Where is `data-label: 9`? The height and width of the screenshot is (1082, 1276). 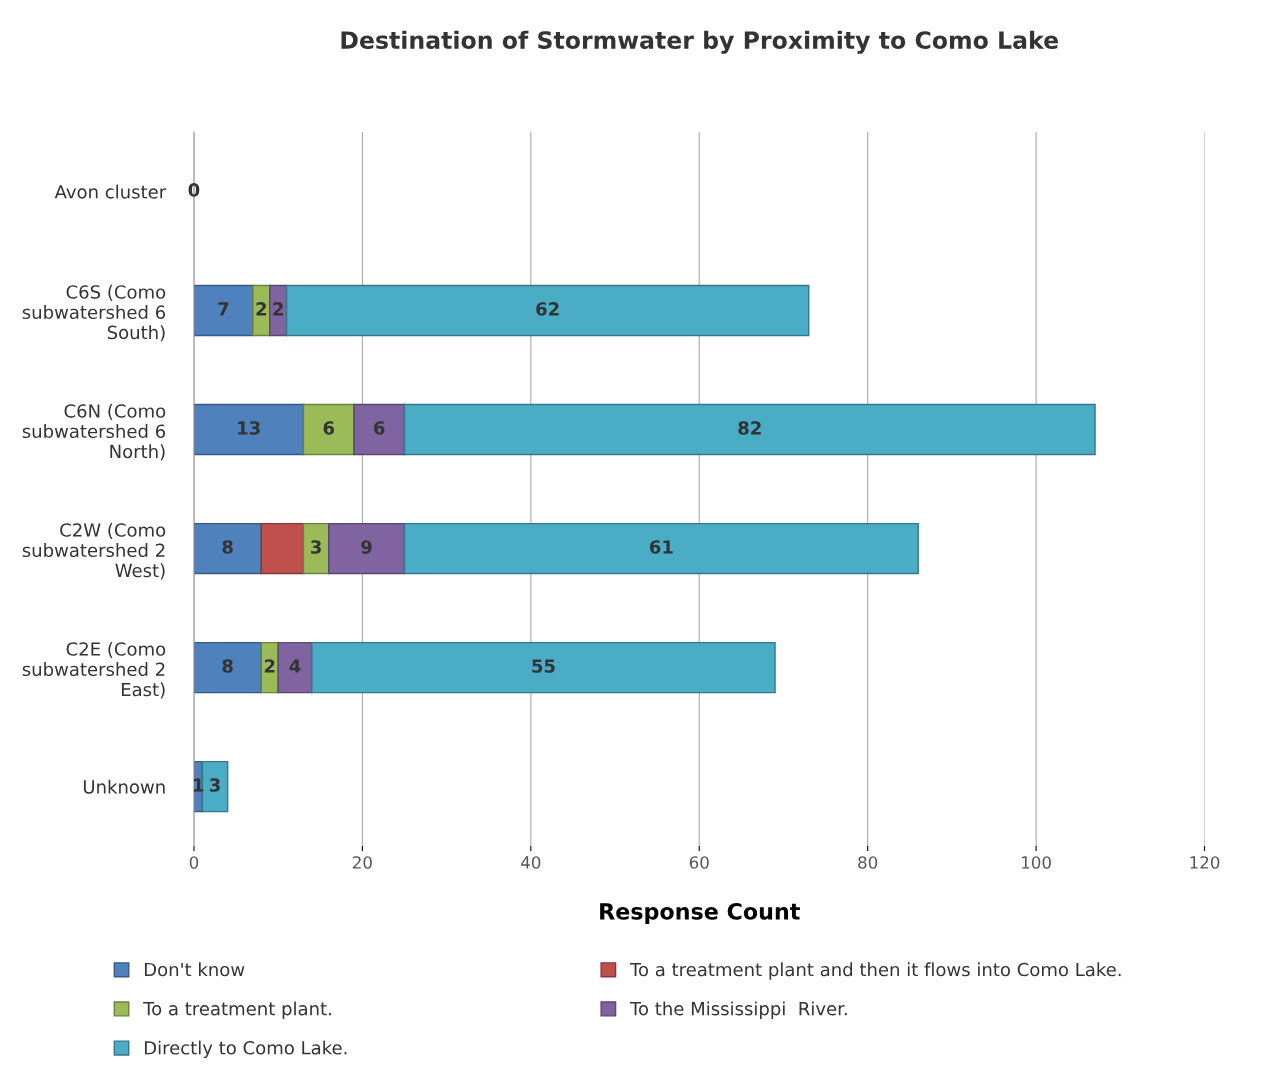 data-label: 9 is located at coordinates (366, 547).